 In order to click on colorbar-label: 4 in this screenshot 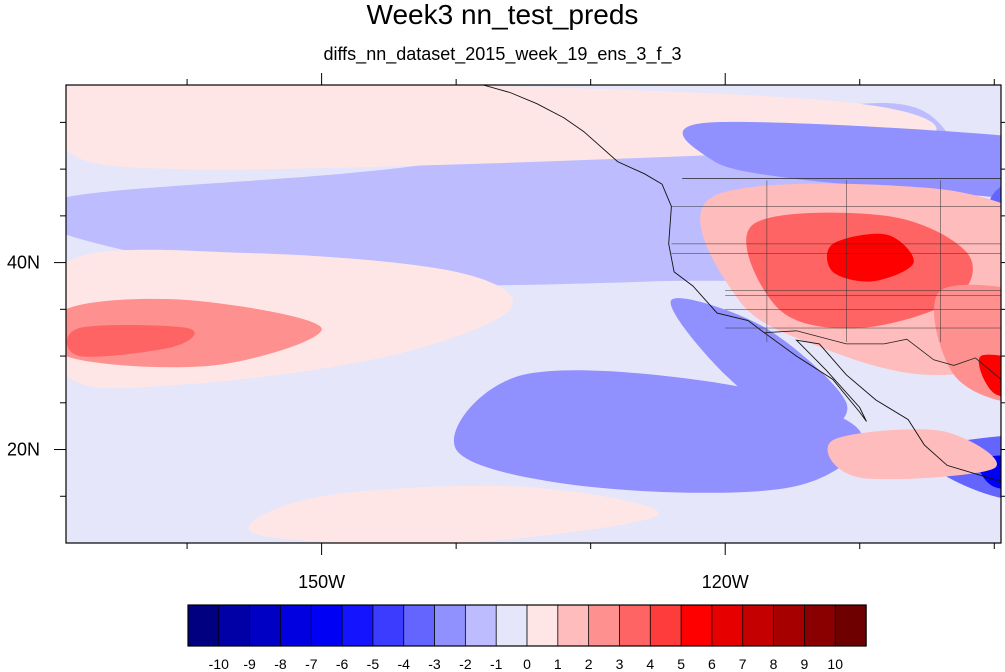, I will do `click(650, 664)`.